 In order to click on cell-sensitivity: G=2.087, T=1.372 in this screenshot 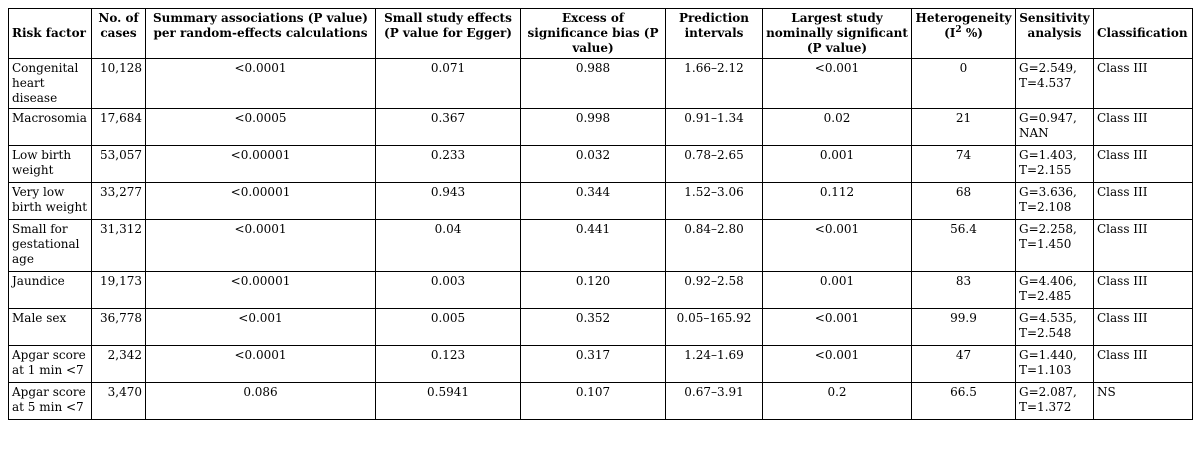, I will do `click(1054, 401)`.